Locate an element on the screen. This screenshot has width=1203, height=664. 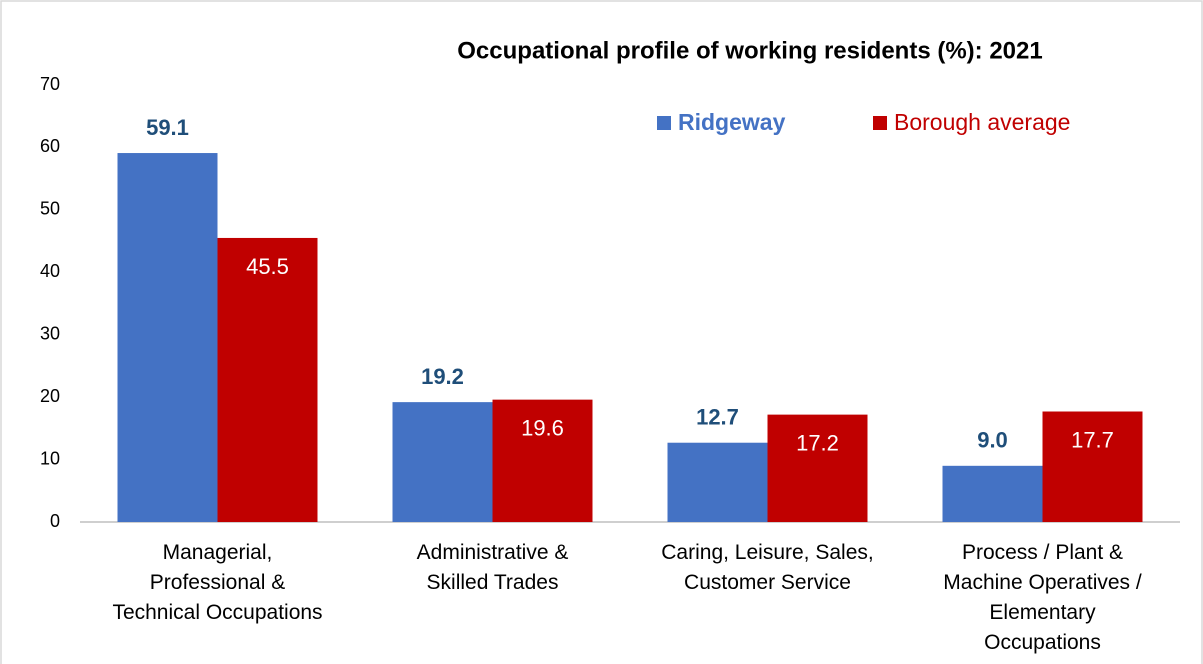
data-label: 19.6 is located at coordinates (542, 427).